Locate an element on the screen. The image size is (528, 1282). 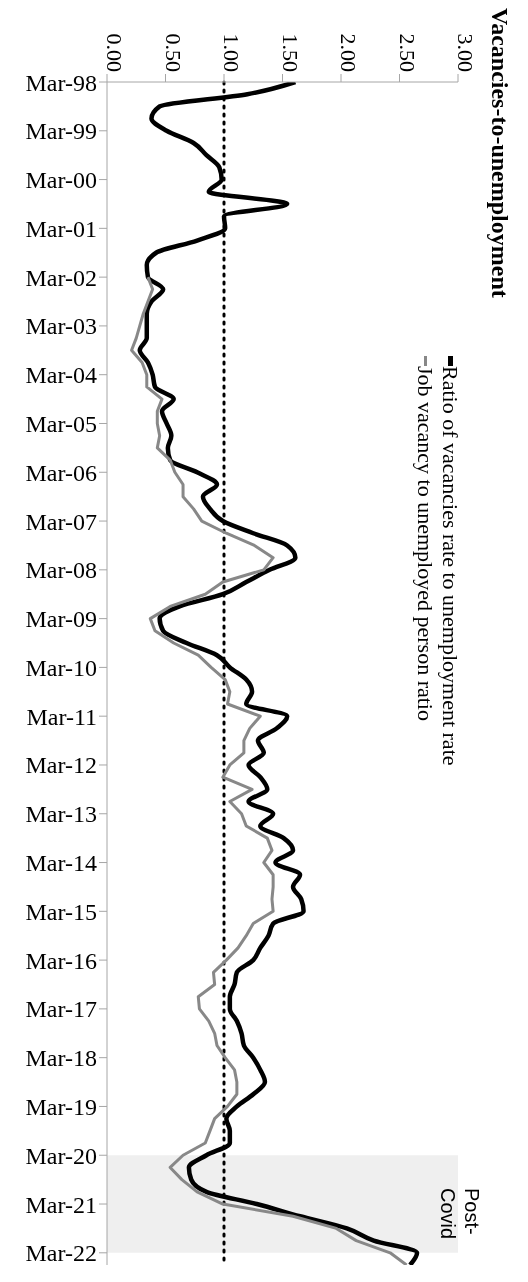
legend-label: Ratio of vacancies rate to unemployment rate is located at coordinates (450, 566).